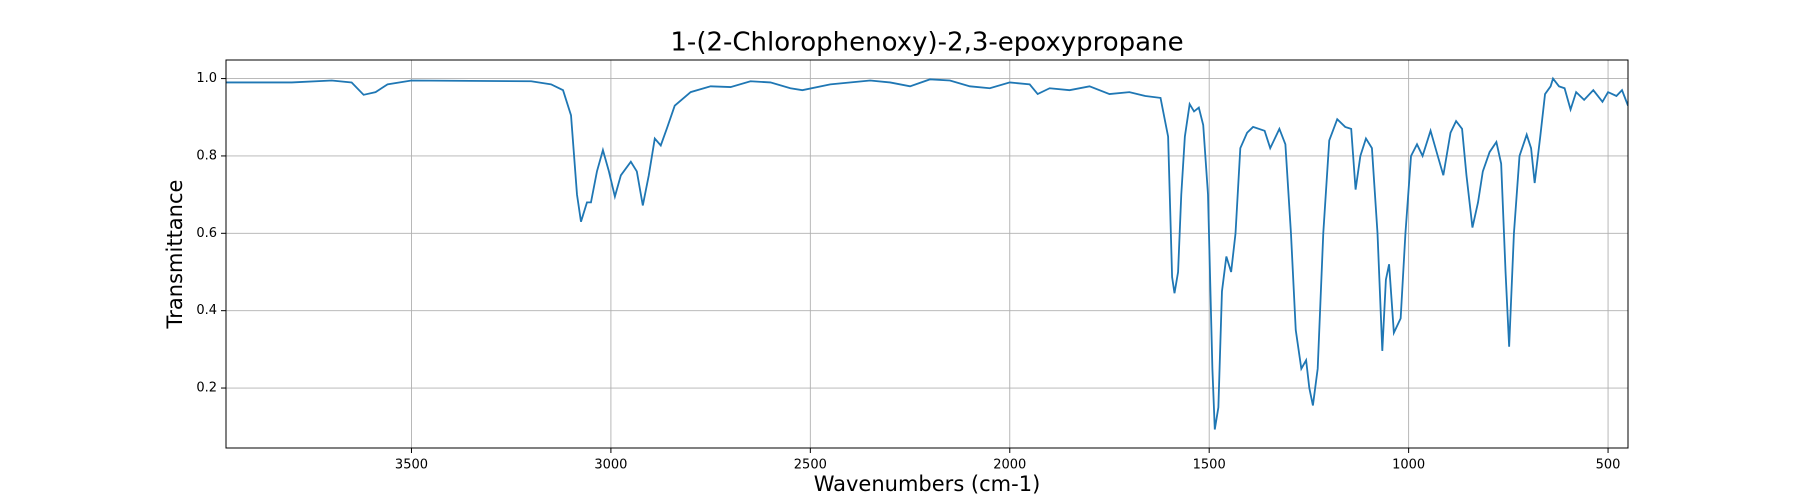  Describe the element at coordinates (206, 155) in the screenshot. I see `y-tick-label: 0.8` at that location.